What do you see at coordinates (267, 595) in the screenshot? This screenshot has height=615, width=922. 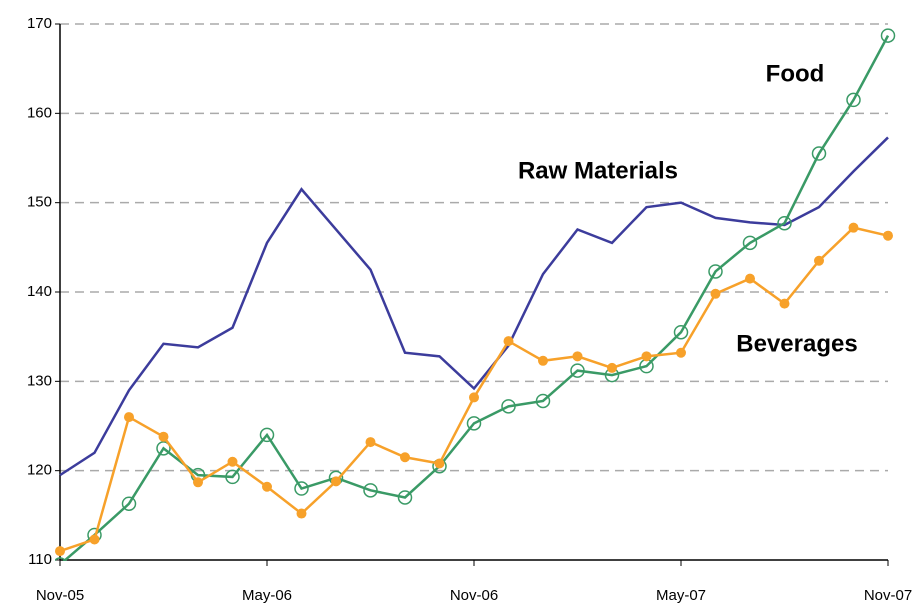 I see `x-tick-label: May-06` at bounding box center [267, 595].